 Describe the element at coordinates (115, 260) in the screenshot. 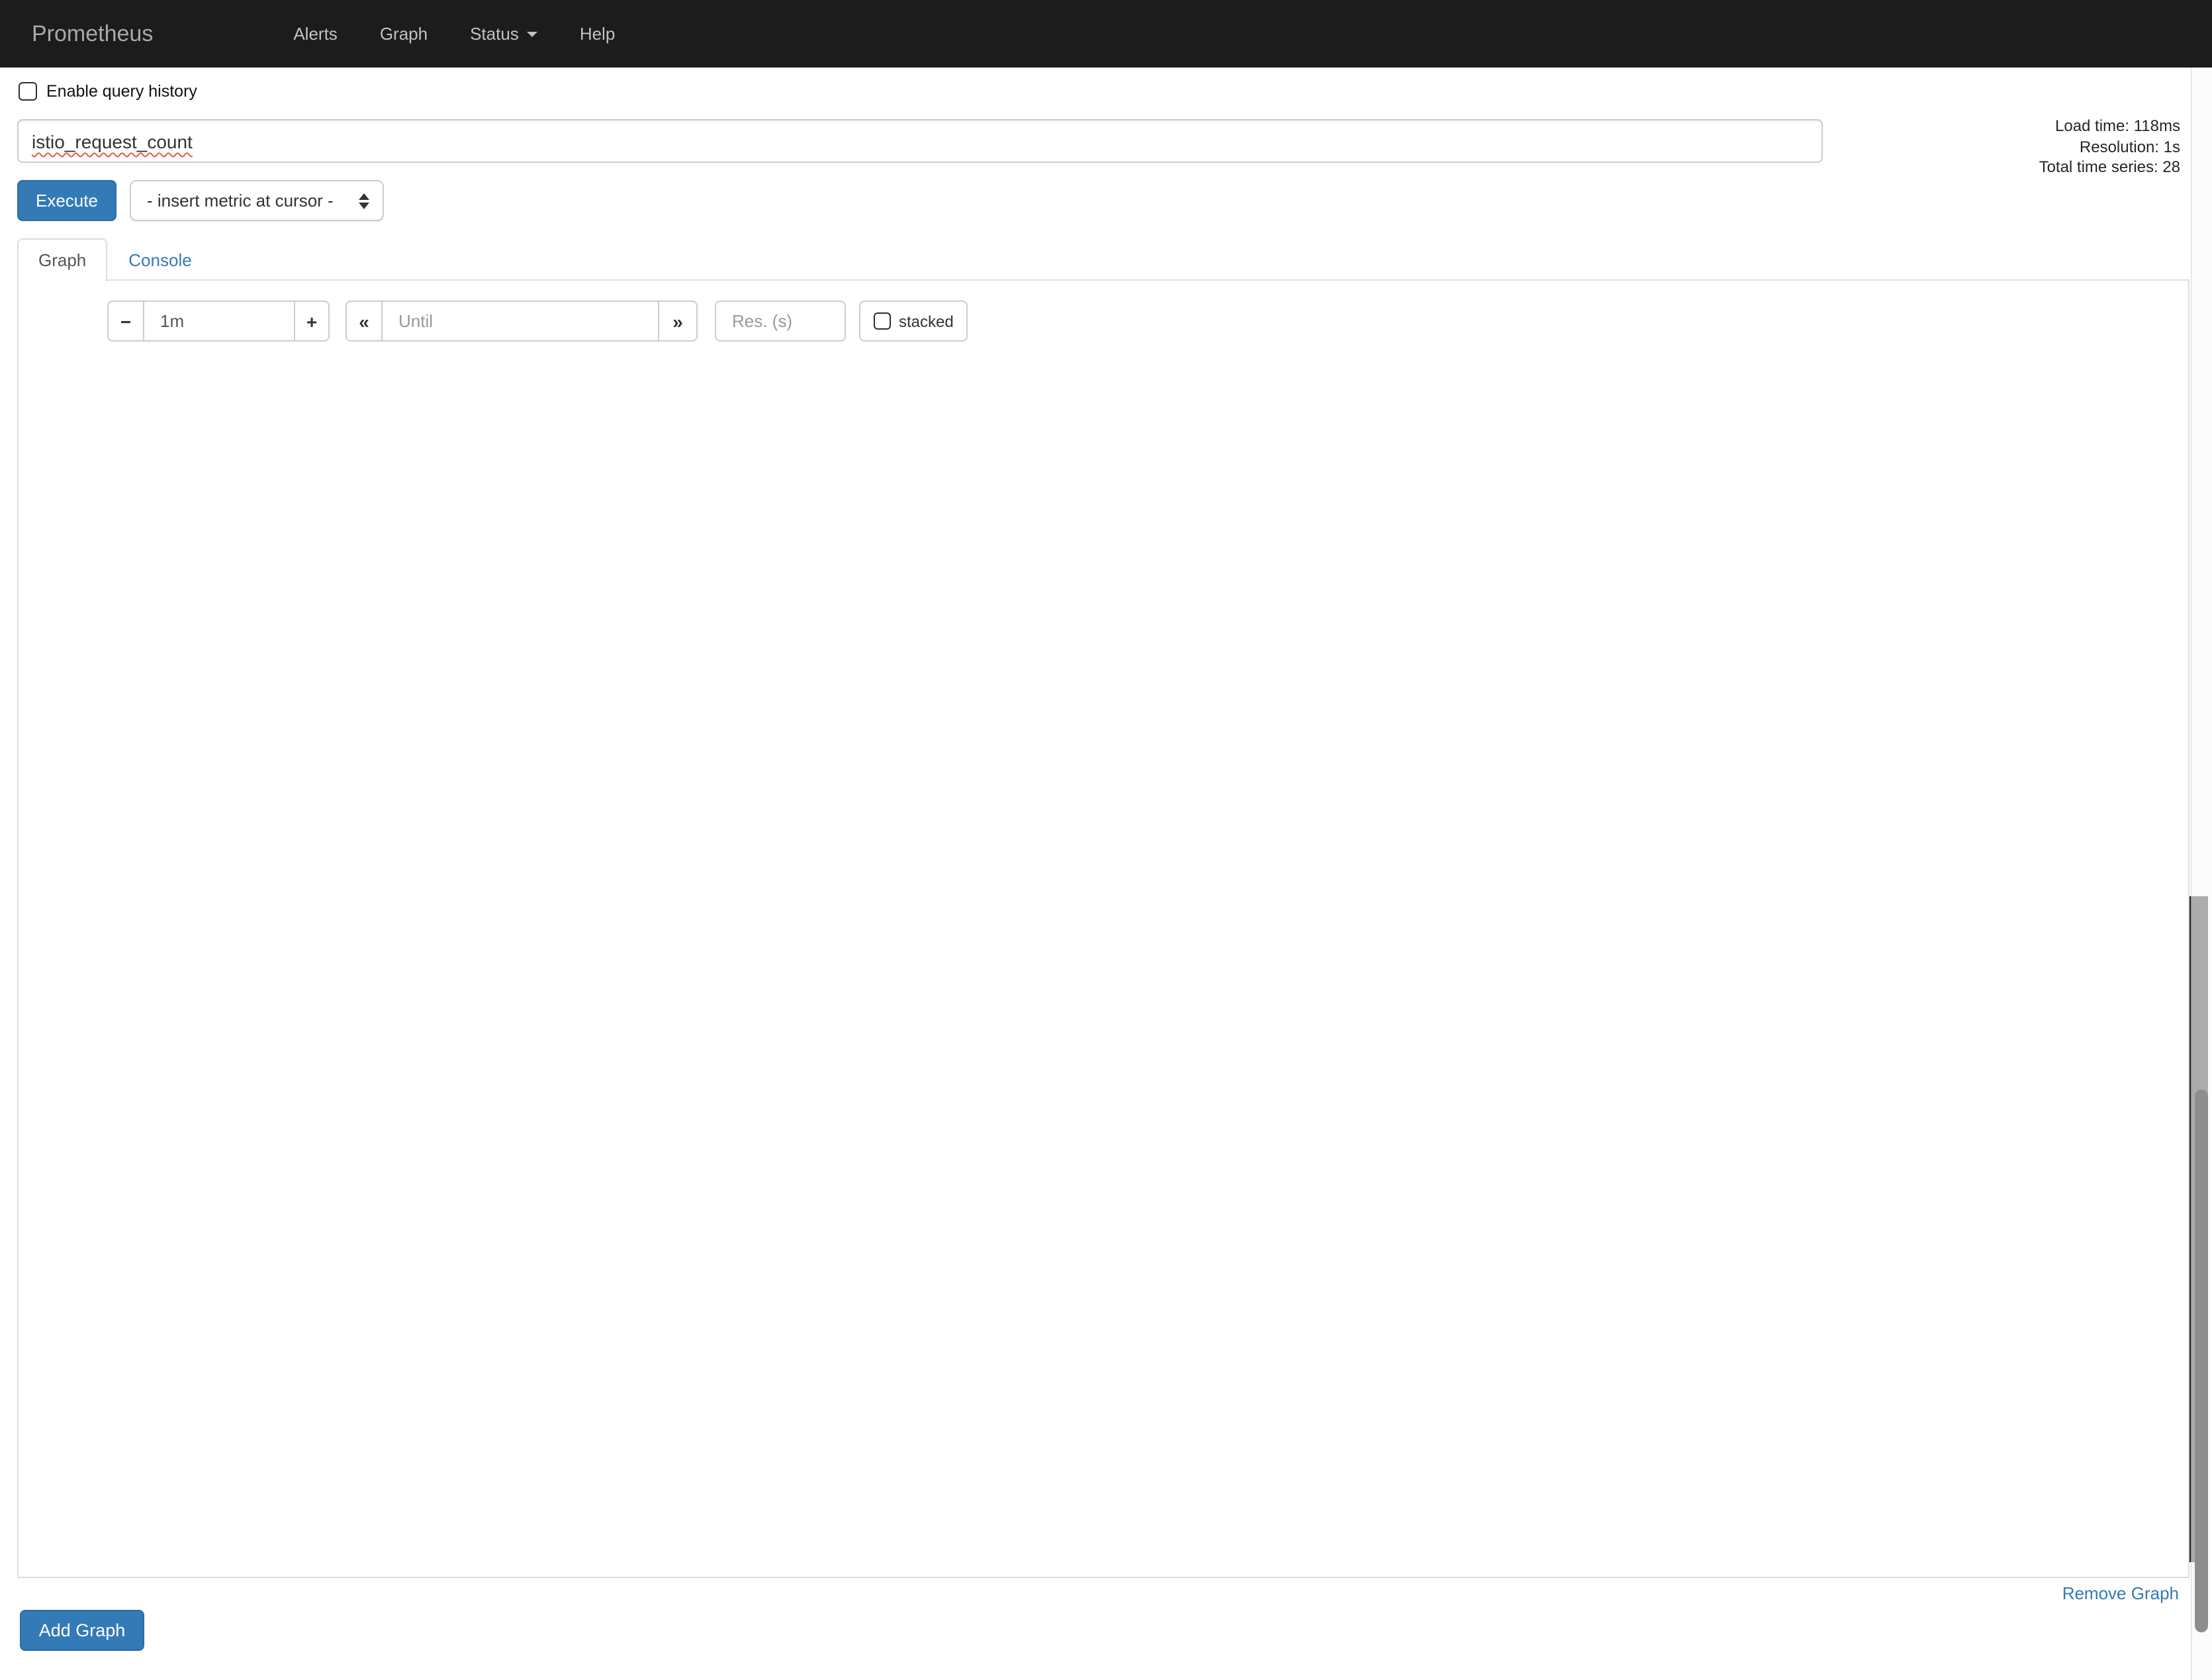

I see `tabs: Graph Console` at that location.